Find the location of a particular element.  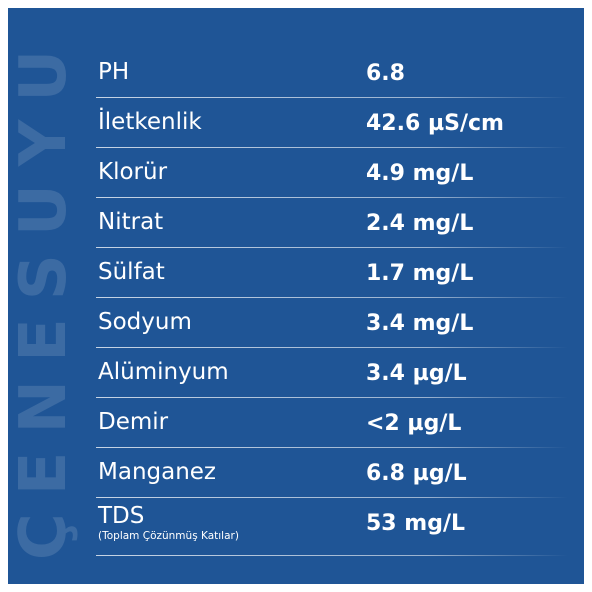

row-label: PH is located at coordinates (114, 72).